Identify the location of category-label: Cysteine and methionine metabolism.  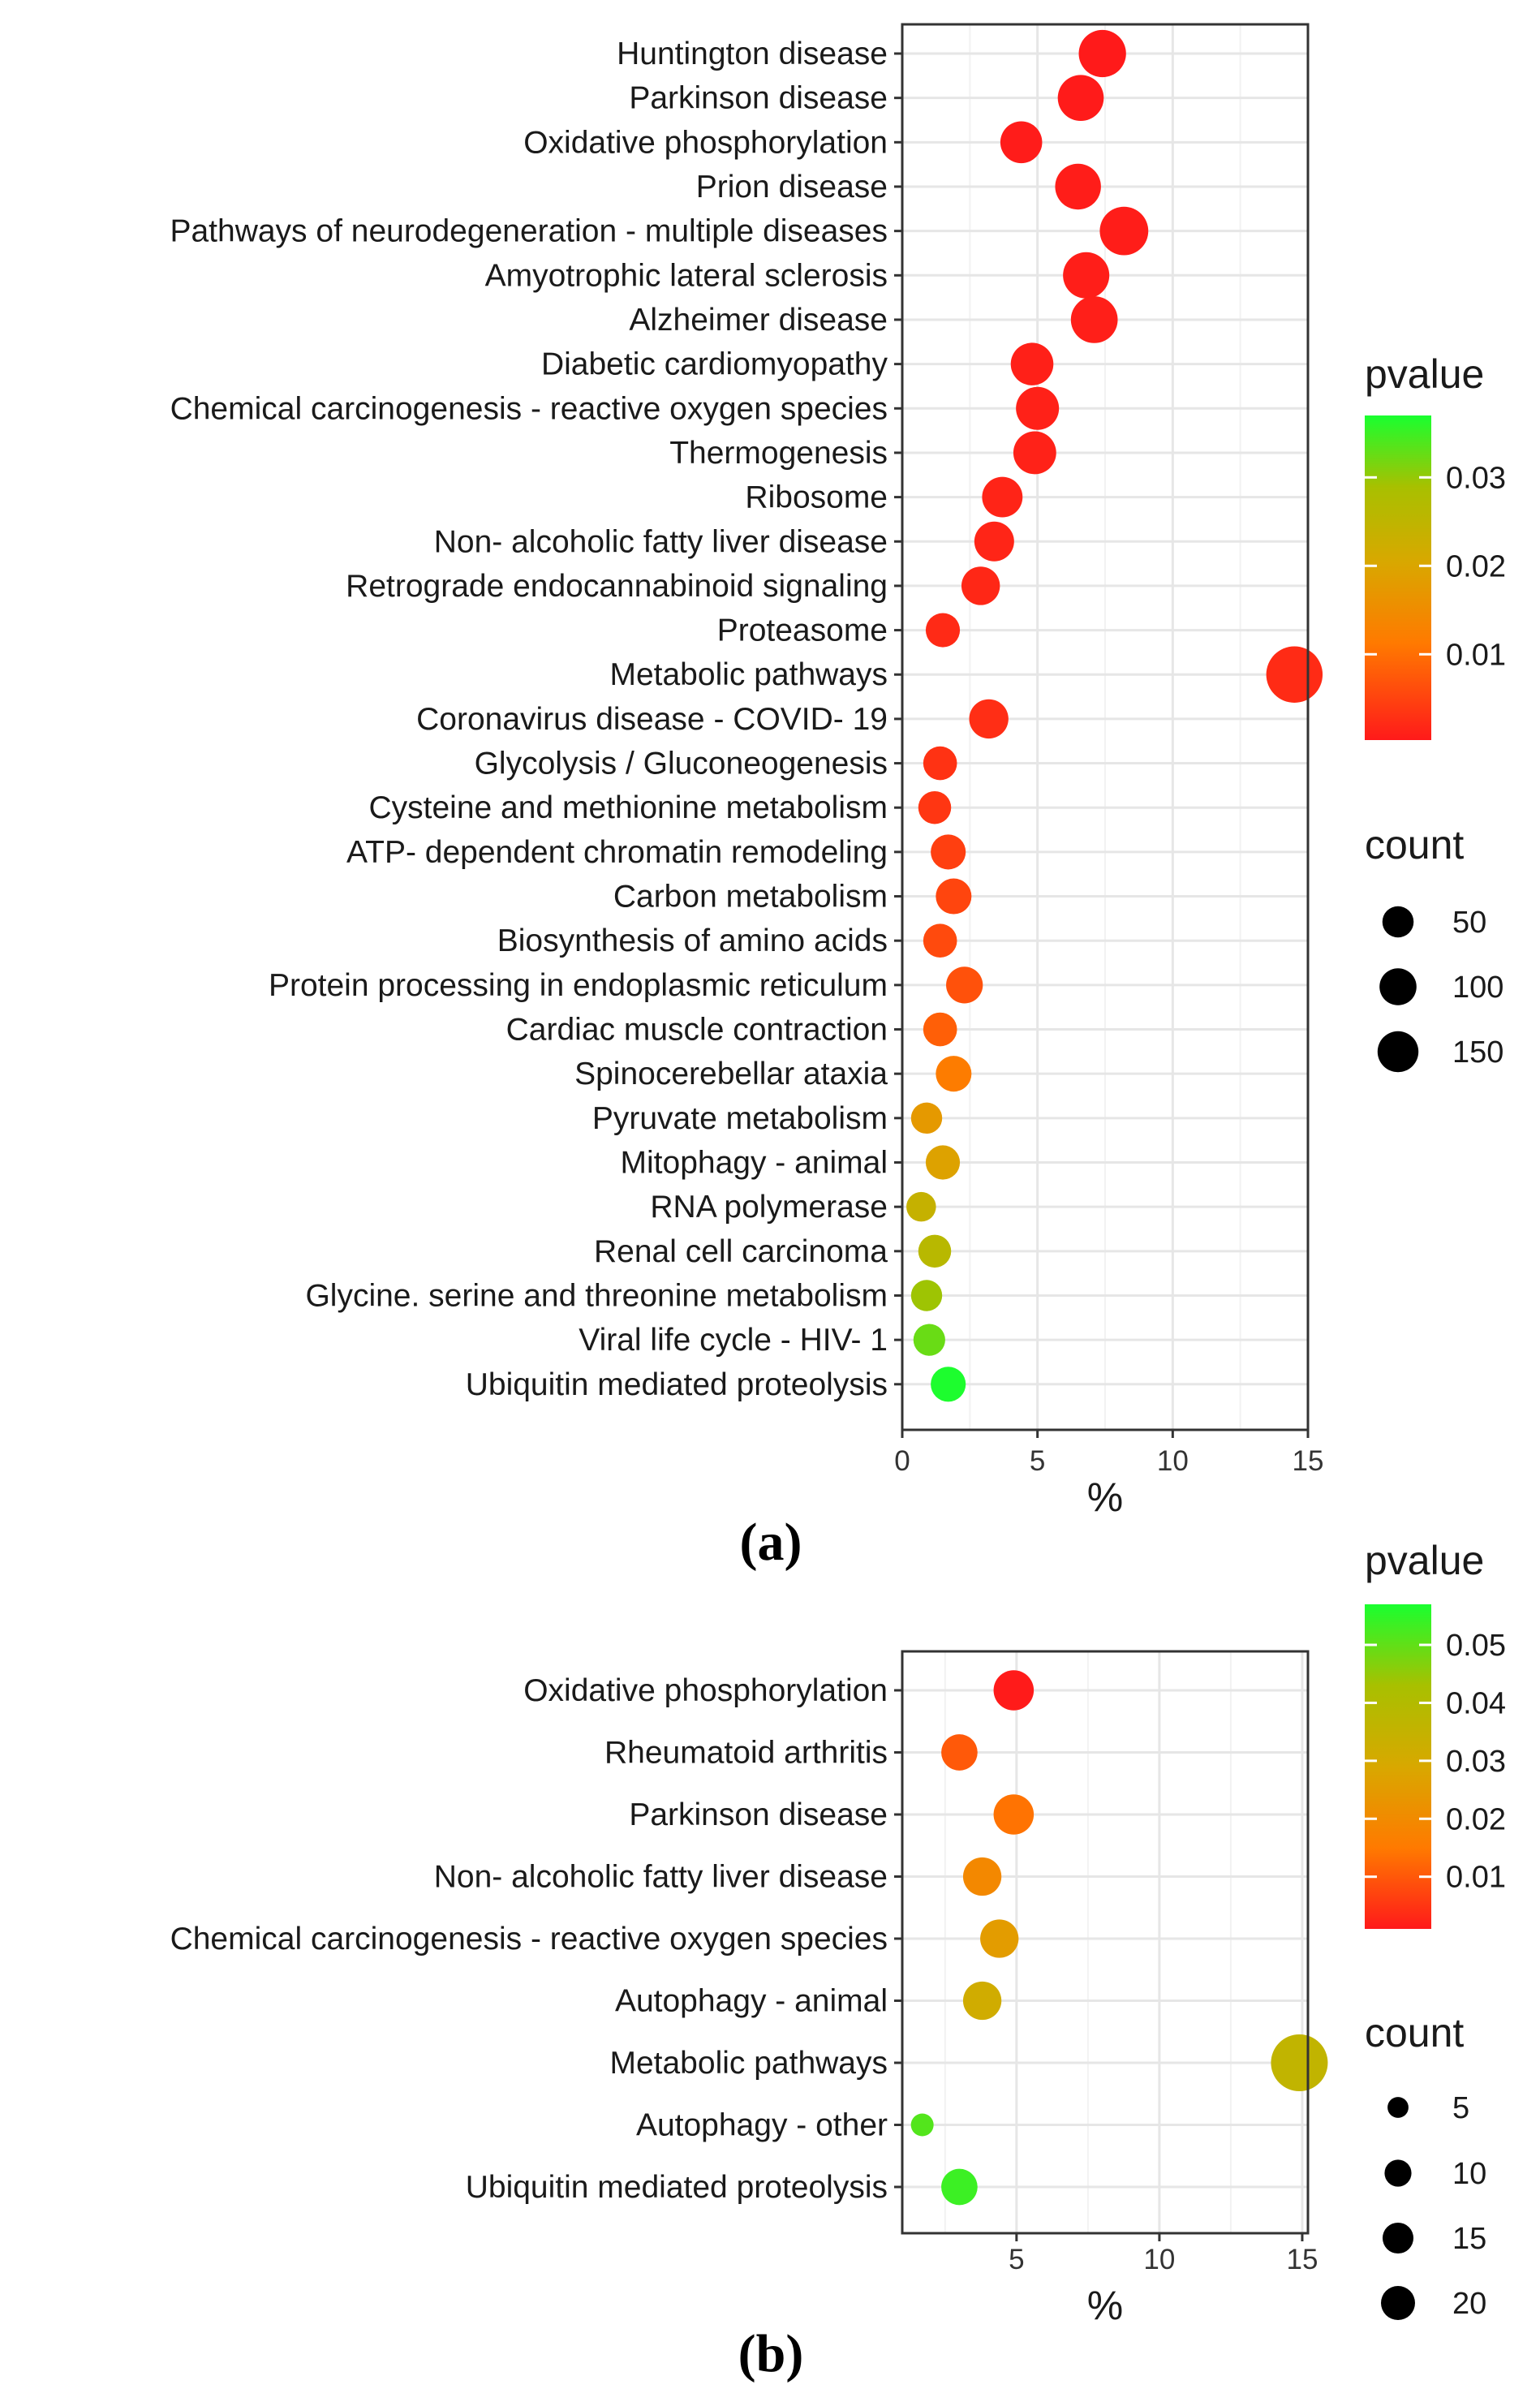
(628, 808).